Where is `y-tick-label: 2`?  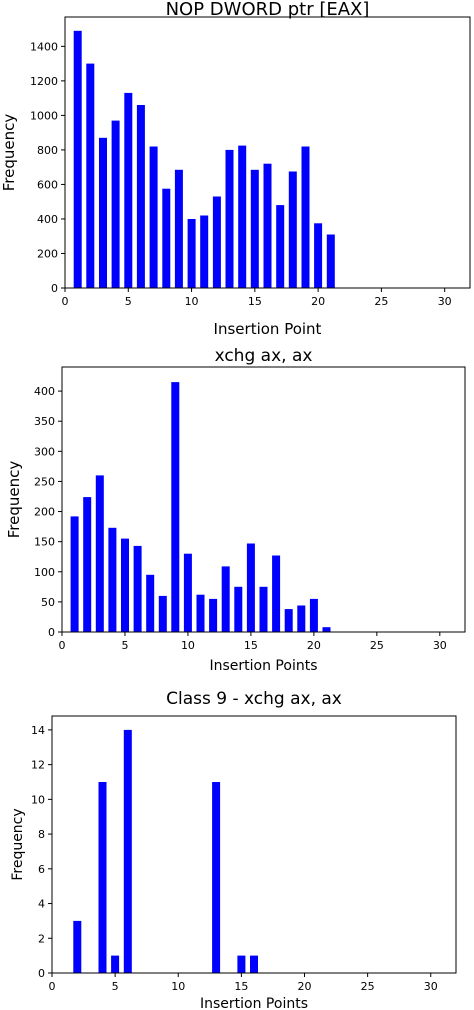 y-tick-label: 2 is located at coordinates (41, 938).